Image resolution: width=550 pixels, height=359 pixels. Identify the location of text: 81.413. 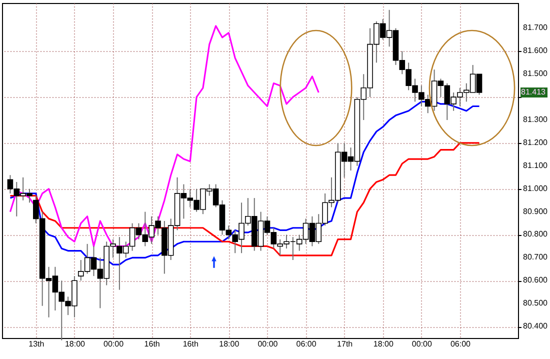
(533, 91).